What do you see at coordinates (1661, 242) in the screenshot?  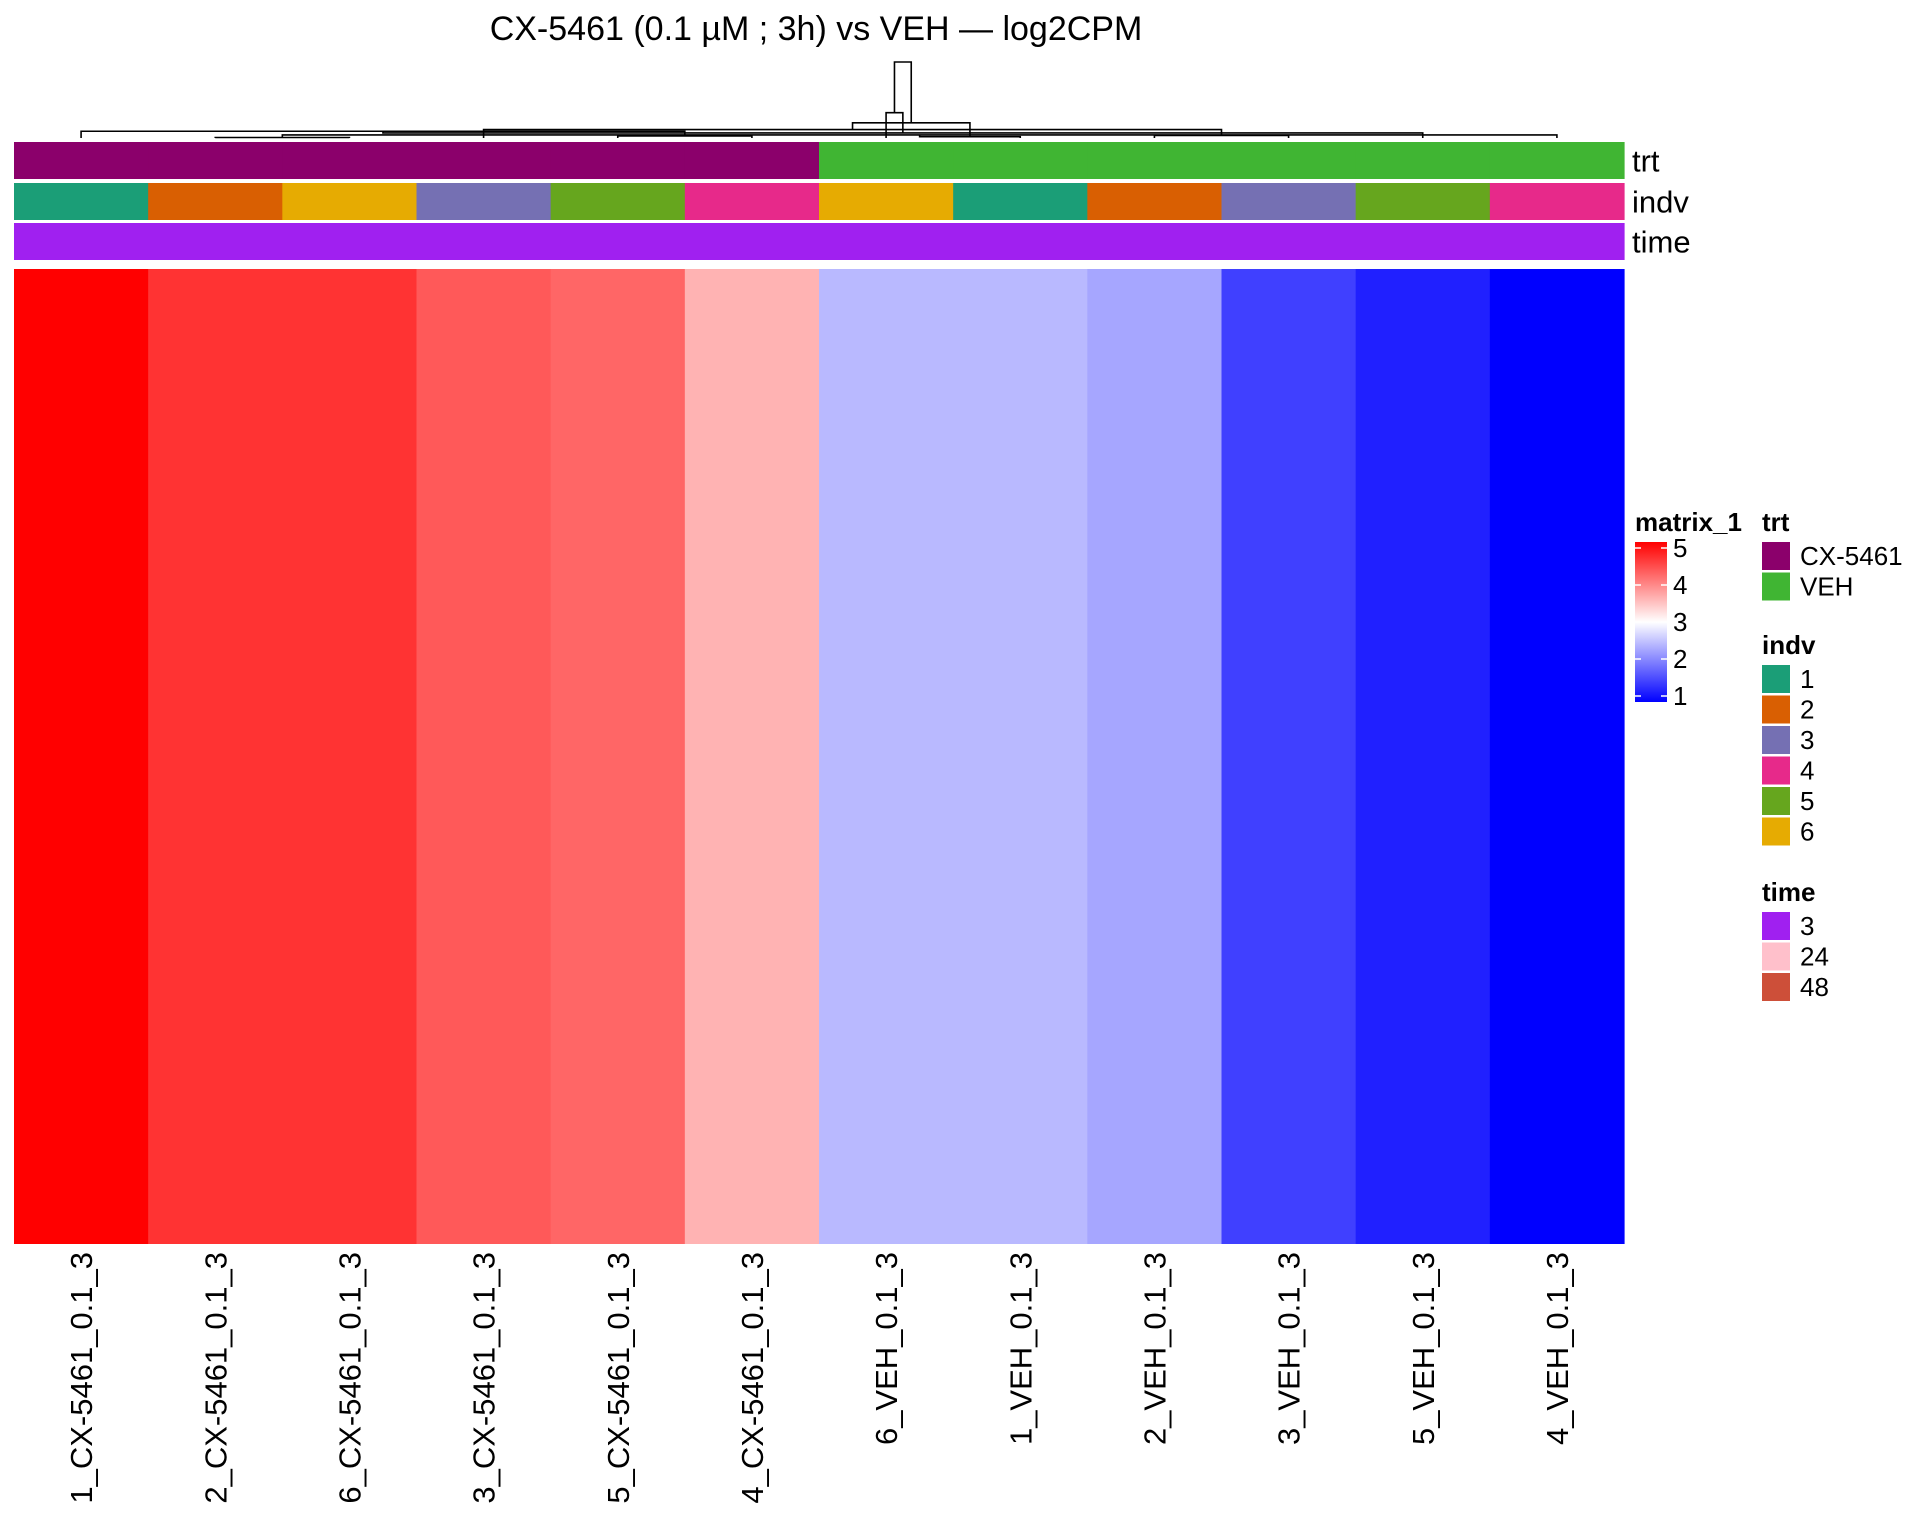 I see `annotation-label-time: time` at bounding box center [1661, 242].